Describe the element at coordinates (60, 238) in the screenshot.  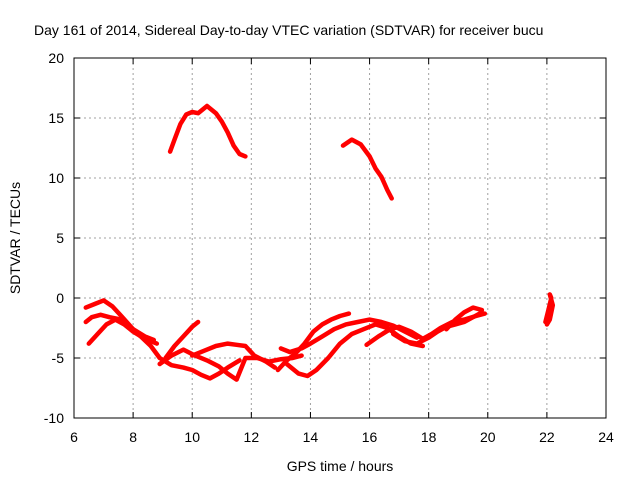
I see `y-tick-label: 5` at that location.